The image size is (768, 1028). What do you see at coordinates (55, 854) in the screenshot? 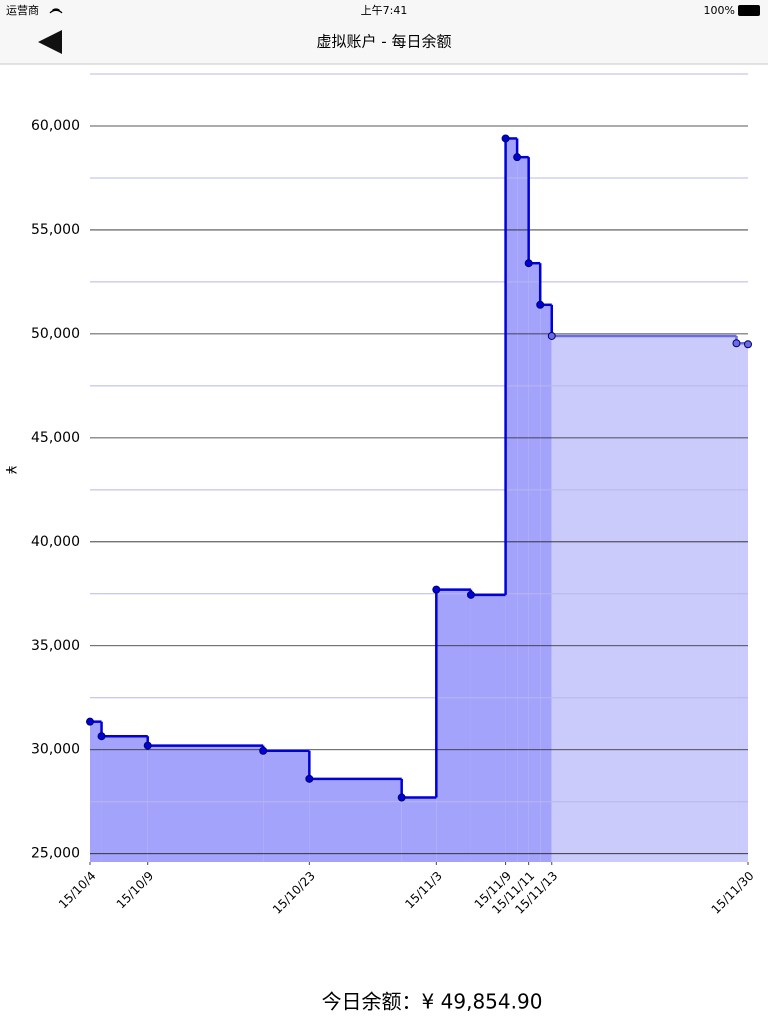
I see `y-tick-label: 25,000` at bounding box center [55, 854].